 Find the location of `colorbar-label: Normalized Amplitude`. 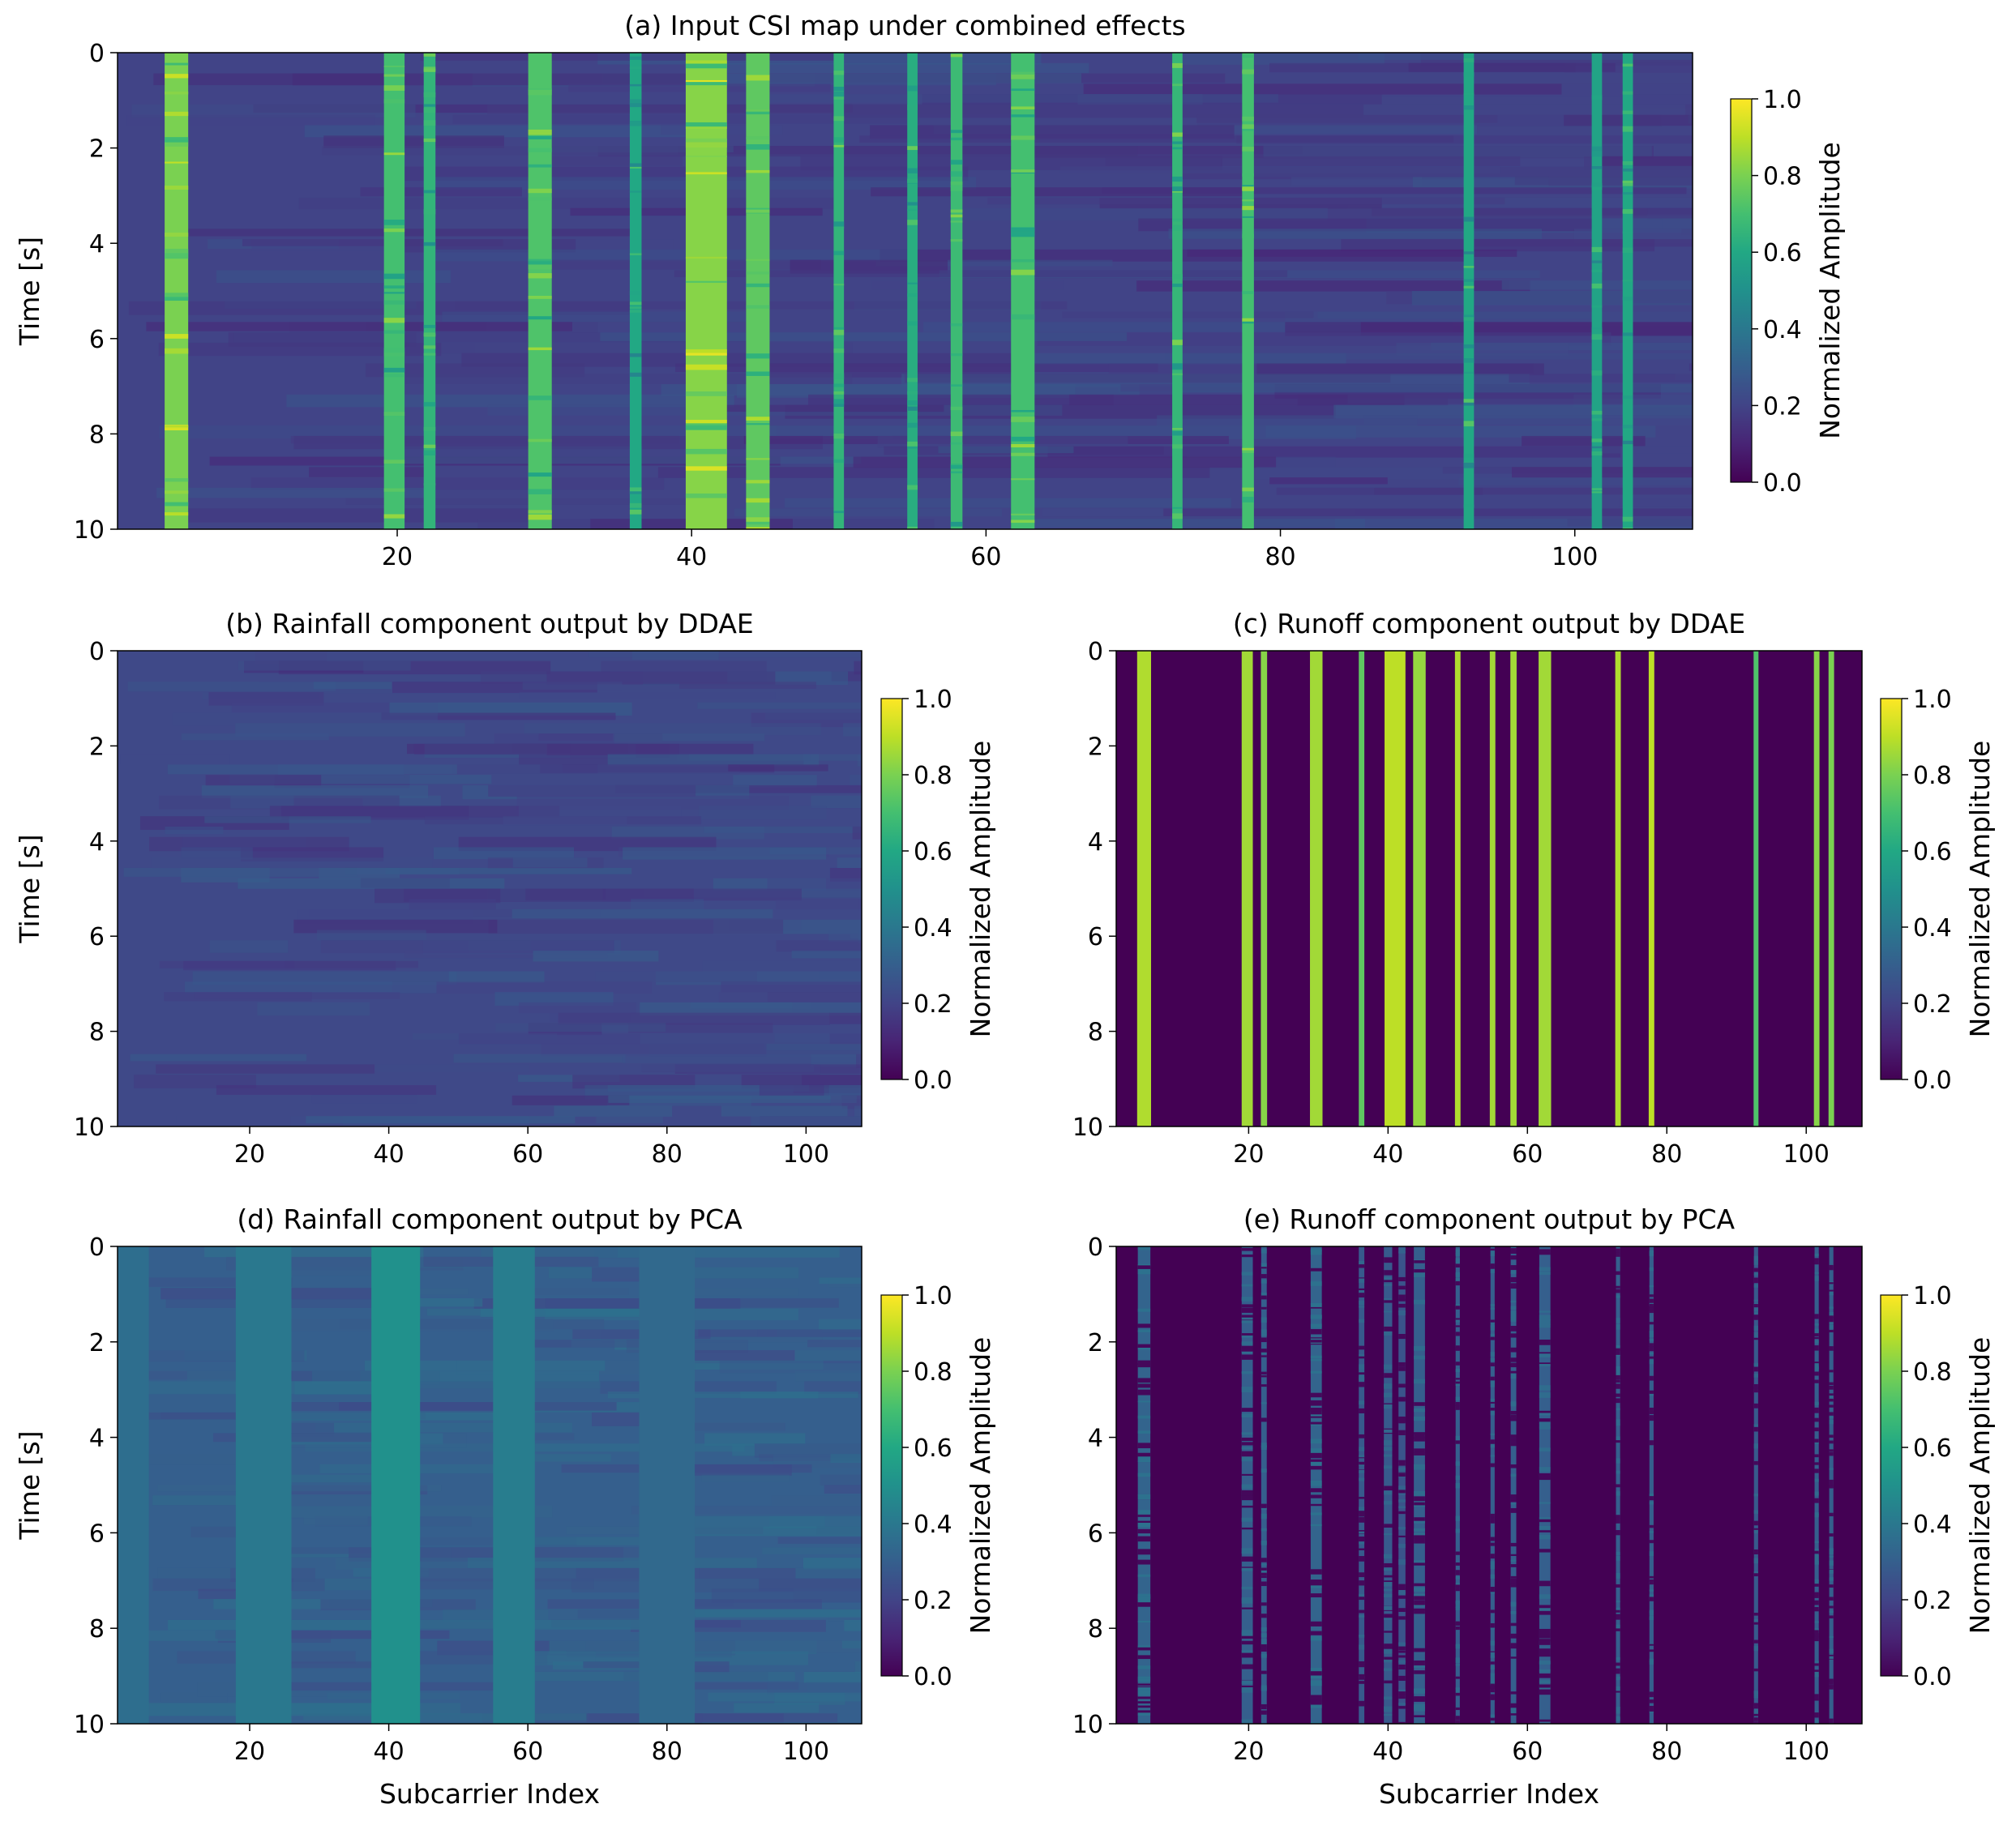

colorbar-label: Normalized Amplitude is located at coordinates (1980, 889).